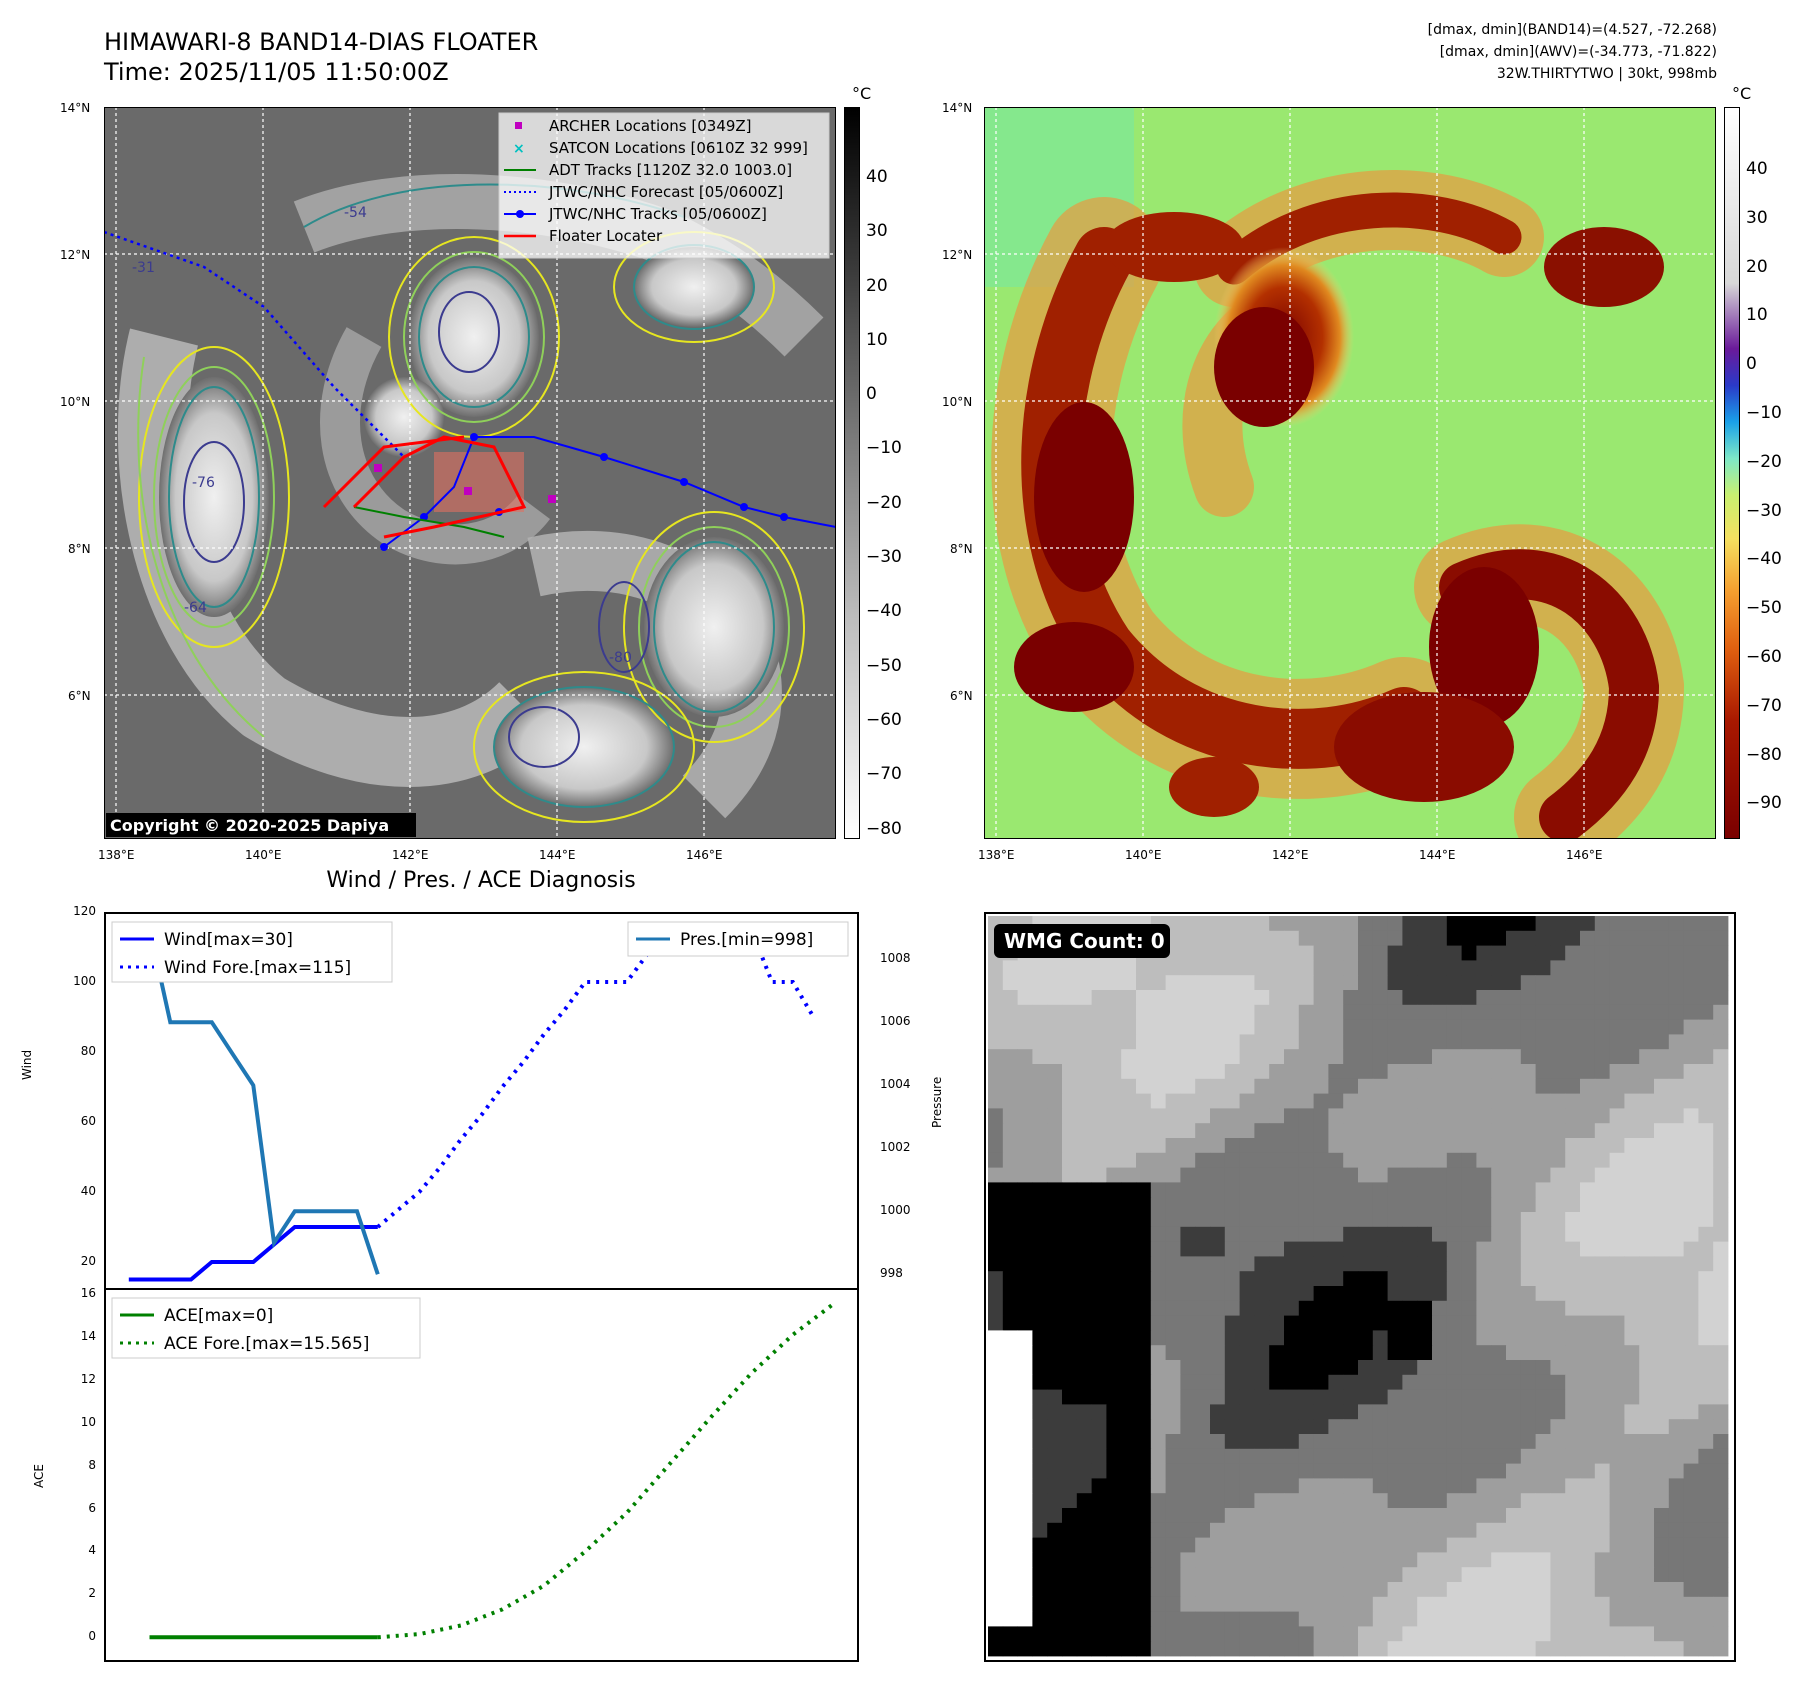 The width and height of the screenshot is (1797, 1695). What do you see at coordinates (474, 337) in the screenshot?
I see `cloud-cluster-north` at bounding box center [474, 337].